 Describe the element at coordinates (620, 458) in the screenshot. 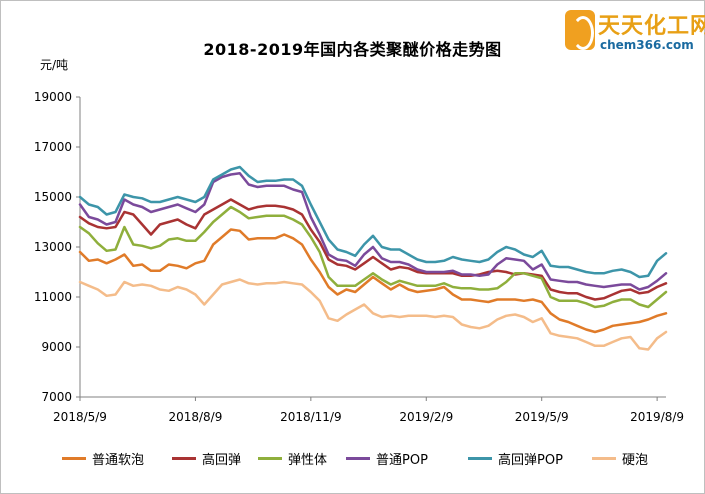

I see `legend-item-5: 硬泡` at that location.